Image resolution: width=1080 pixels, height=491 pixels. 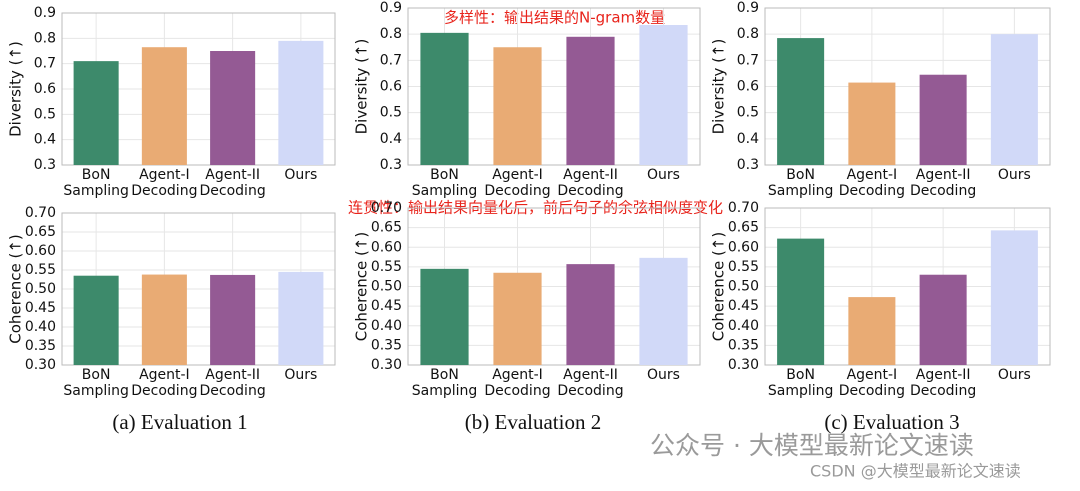 I want to click on caption: (b) Evaluation 2, so click(x=533, y=422).